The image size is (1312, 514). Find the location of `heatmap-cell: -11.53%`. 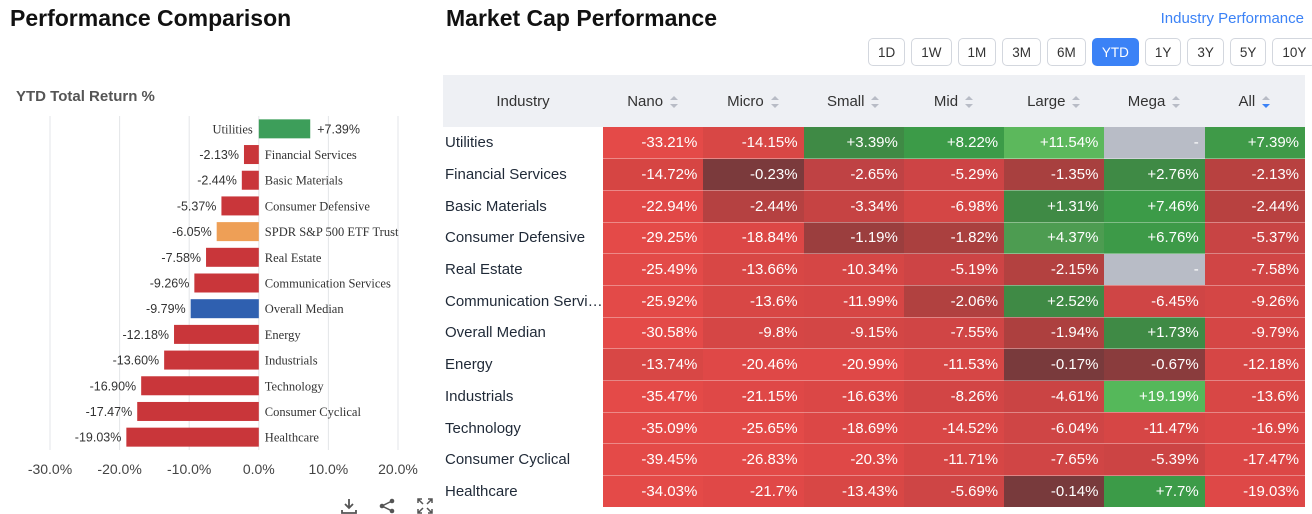

heatmap-cell: -11.53% is located at coordinates (954, 364).